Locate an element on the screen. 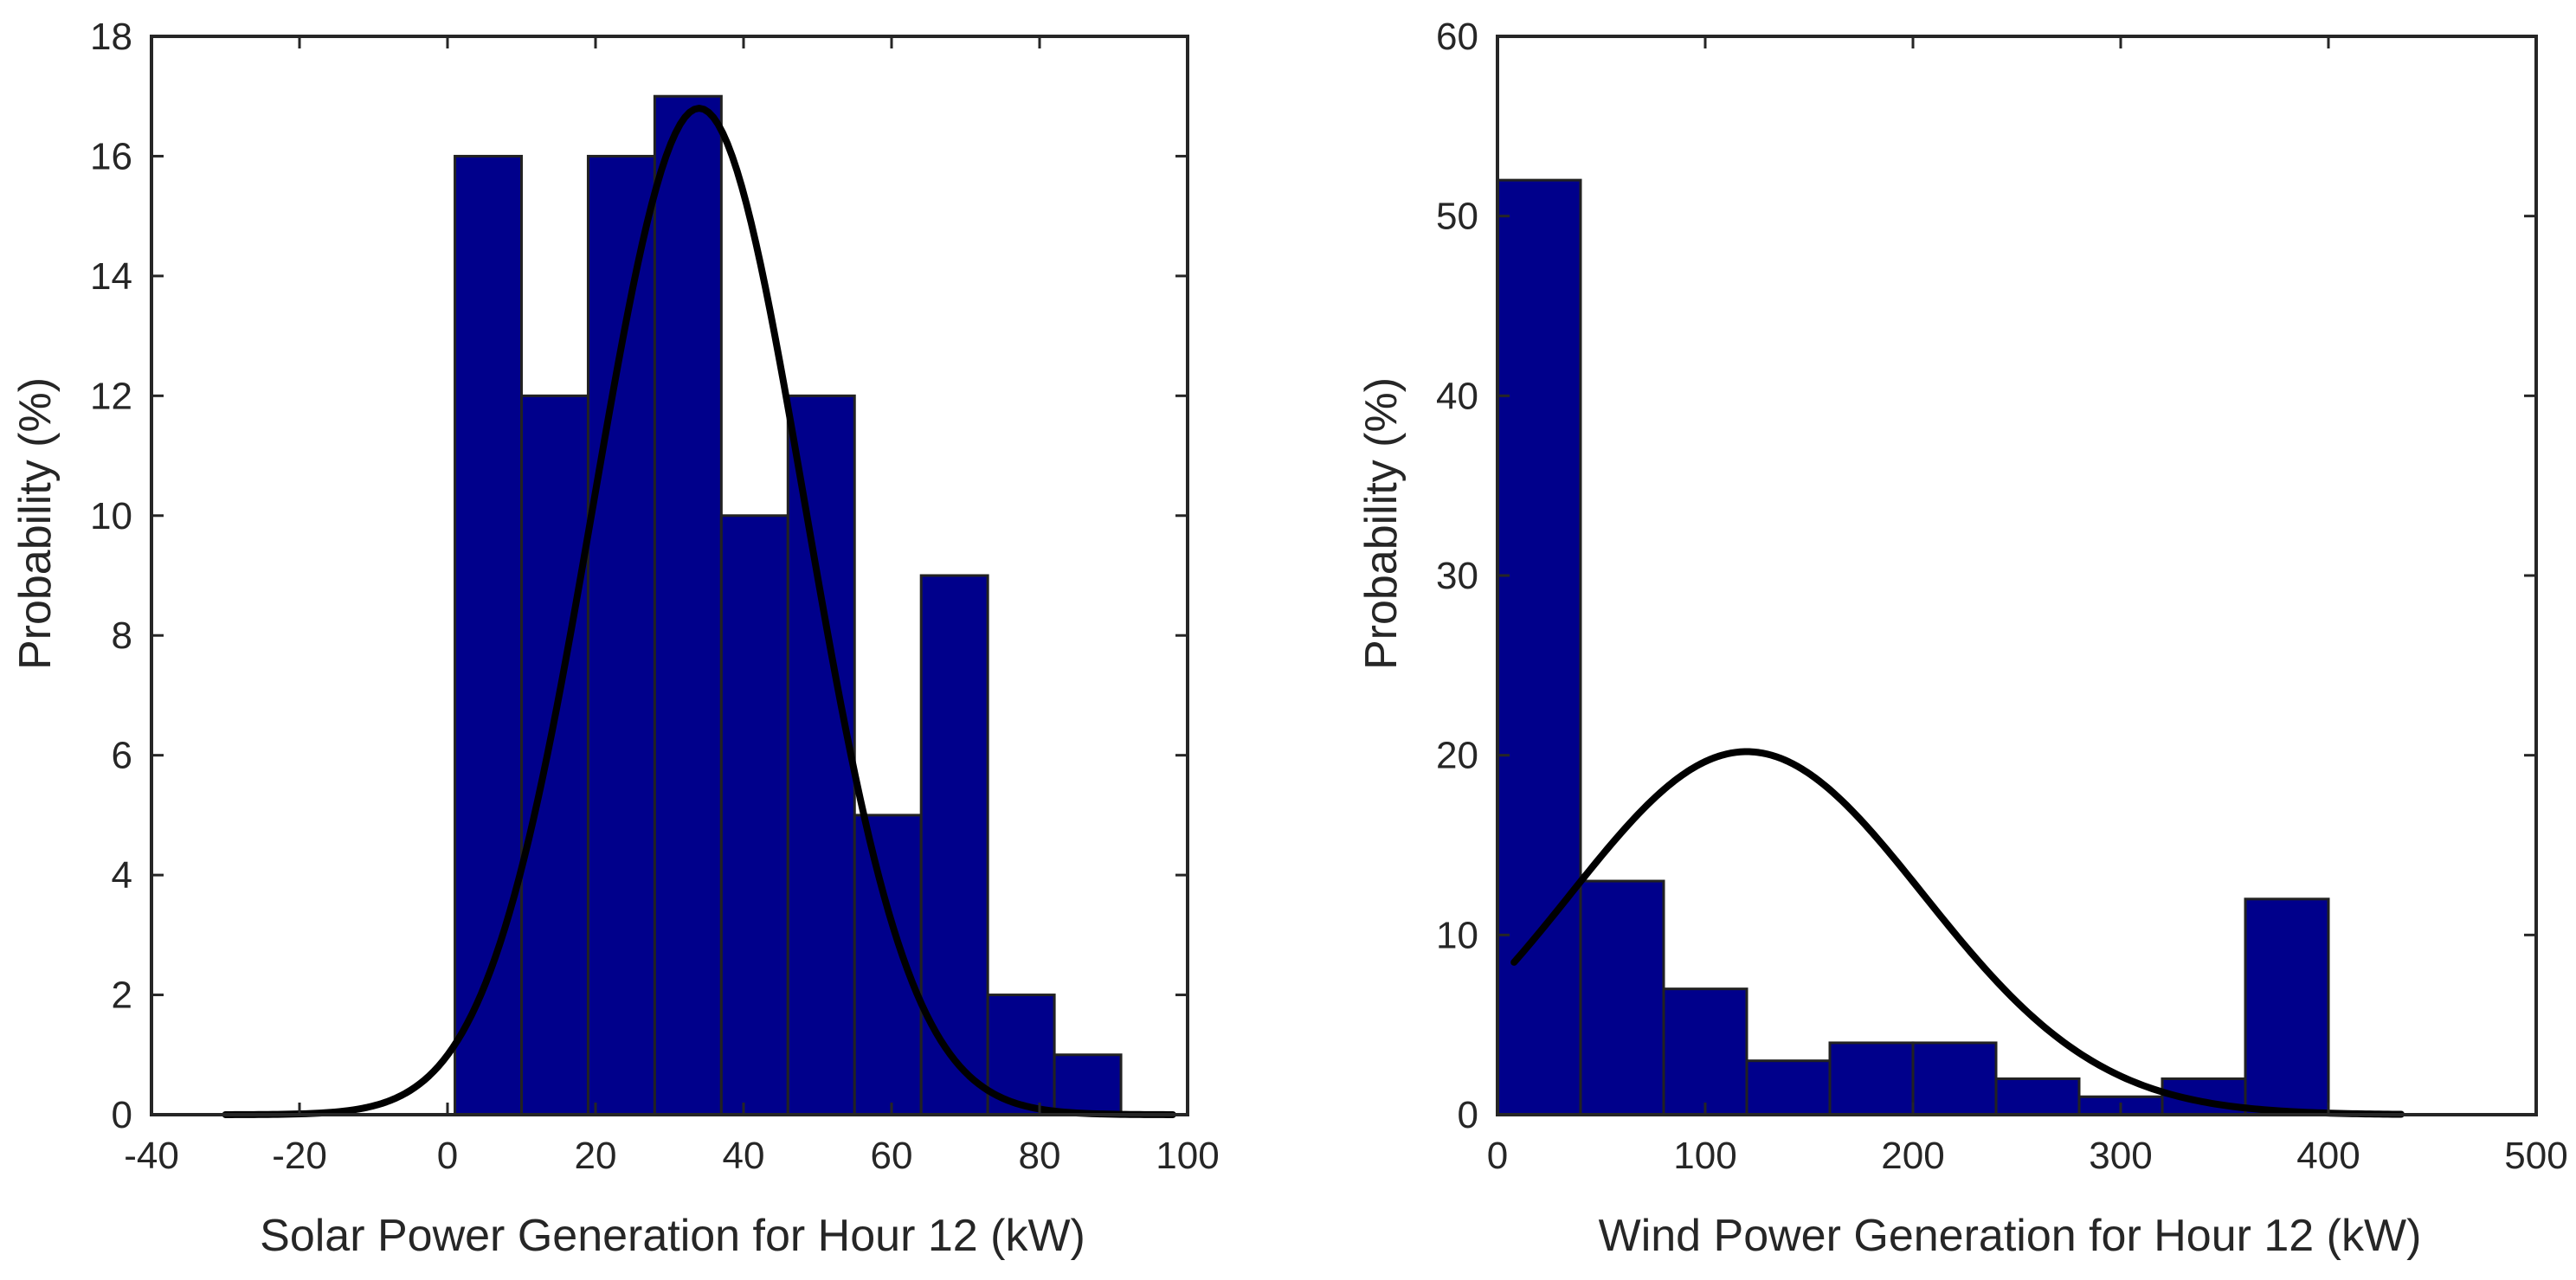 The height and width of the screenshot is (1280, 2576). solar-ylabel: Probability (%) is located at coordinates (35, 523).